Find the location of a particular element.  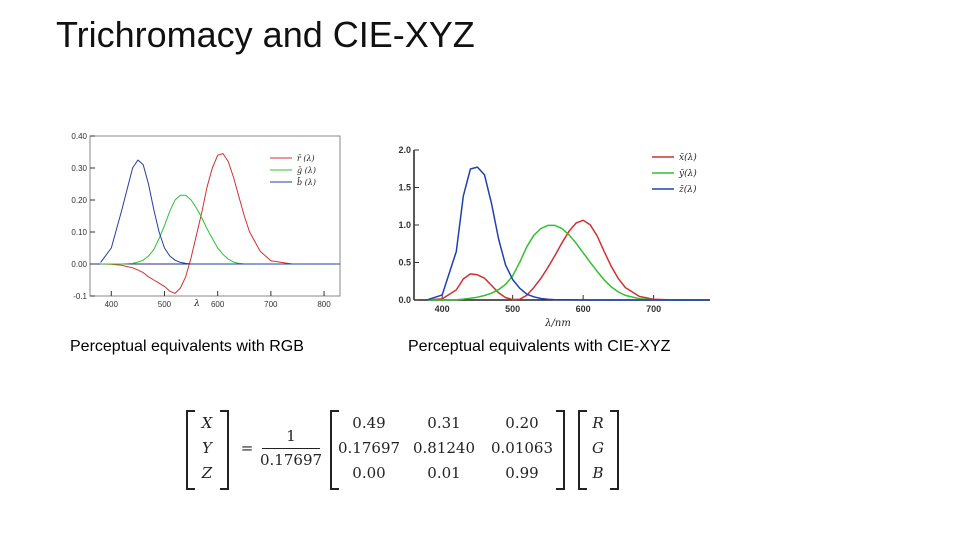

y-tick-label: 2.0 is located at coordinates (404, 150).